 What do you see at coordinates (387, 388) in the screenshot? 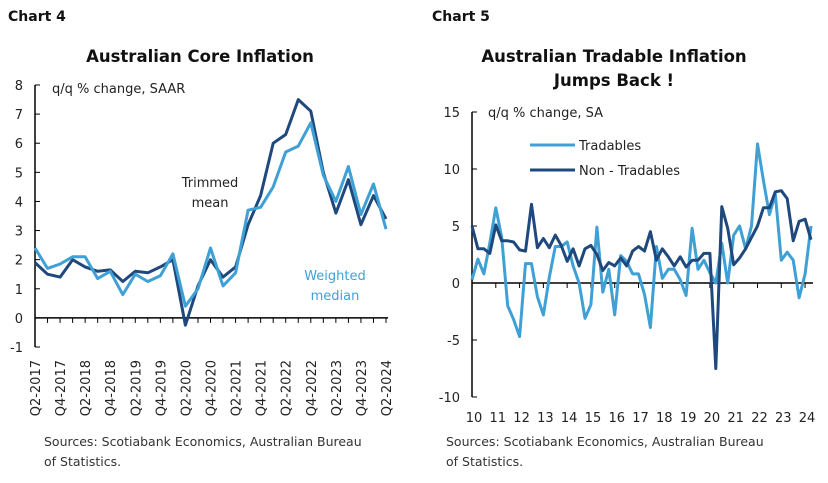
I see `x-tick-label: Q2-2024` at bounding box center [387, 388].